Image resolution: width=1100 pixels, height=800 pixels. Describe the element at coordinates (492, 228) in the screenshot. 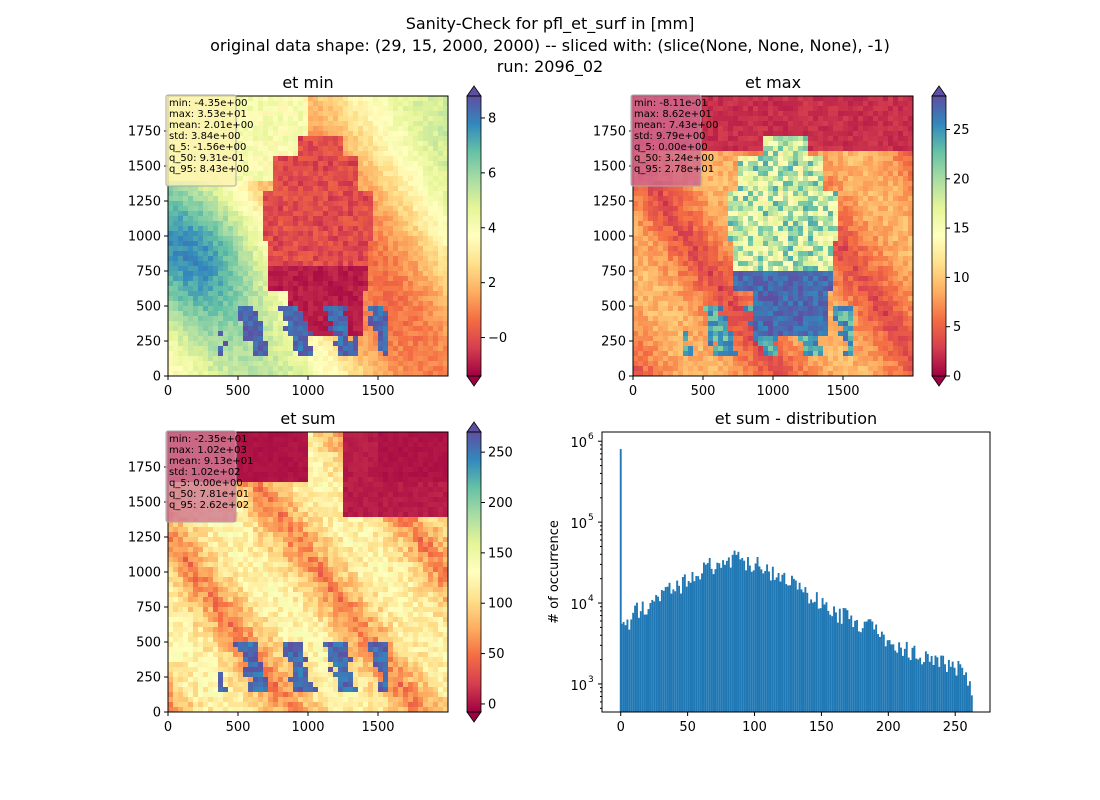

I see `colorbar-tick-label: 4` at that location.